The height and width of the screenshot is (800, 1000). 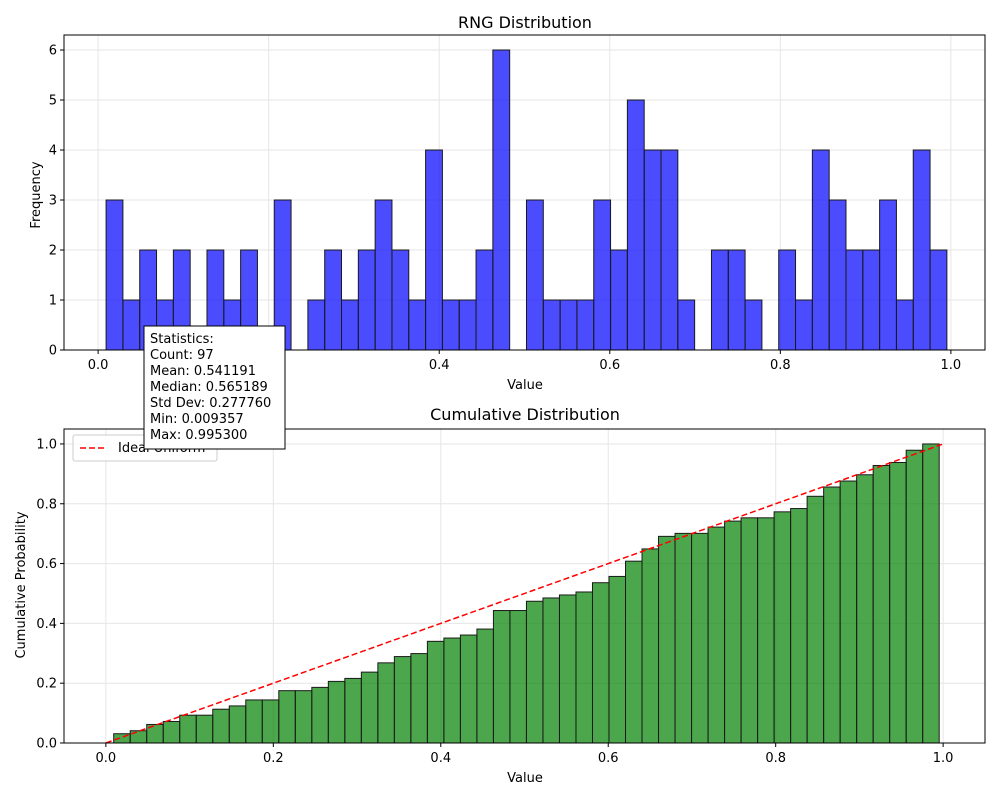 I want to click on y-tick-label: 0.4, so click(x=46, y=624).